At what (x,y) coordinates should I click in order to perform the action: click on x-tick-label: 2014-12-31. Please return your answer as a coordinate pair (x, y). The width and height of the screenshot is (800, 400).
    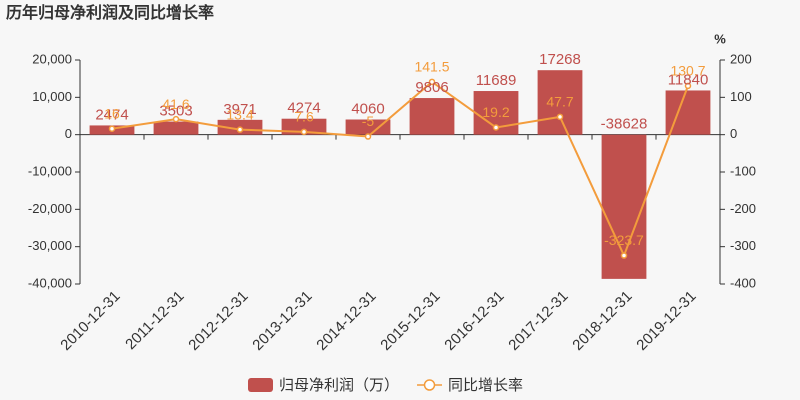
    Looking at the image, I should click on (346, 321).